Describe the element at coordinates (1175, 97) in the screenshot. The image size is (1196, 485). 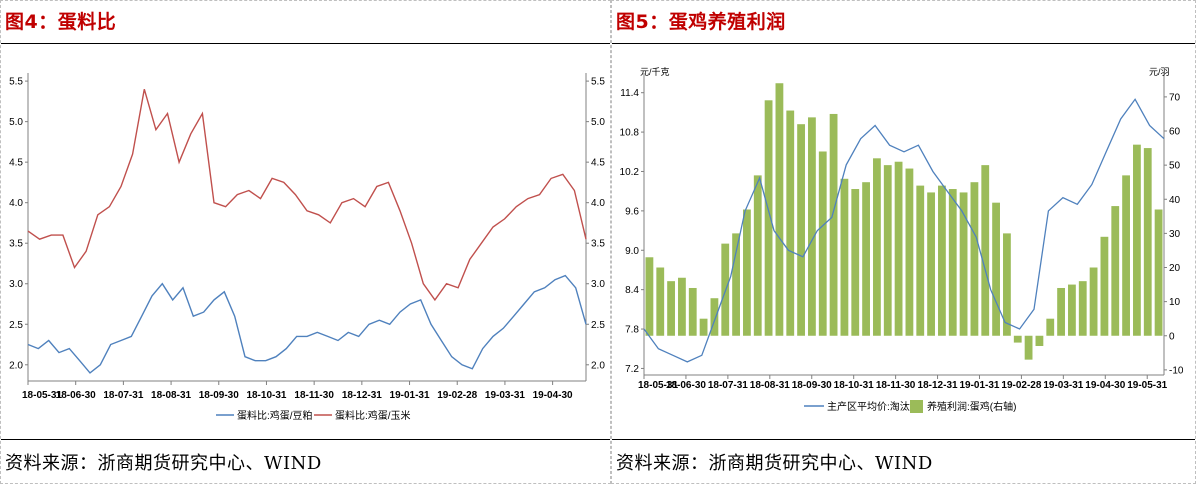
I see `y2-tick-label: 70` at that location.